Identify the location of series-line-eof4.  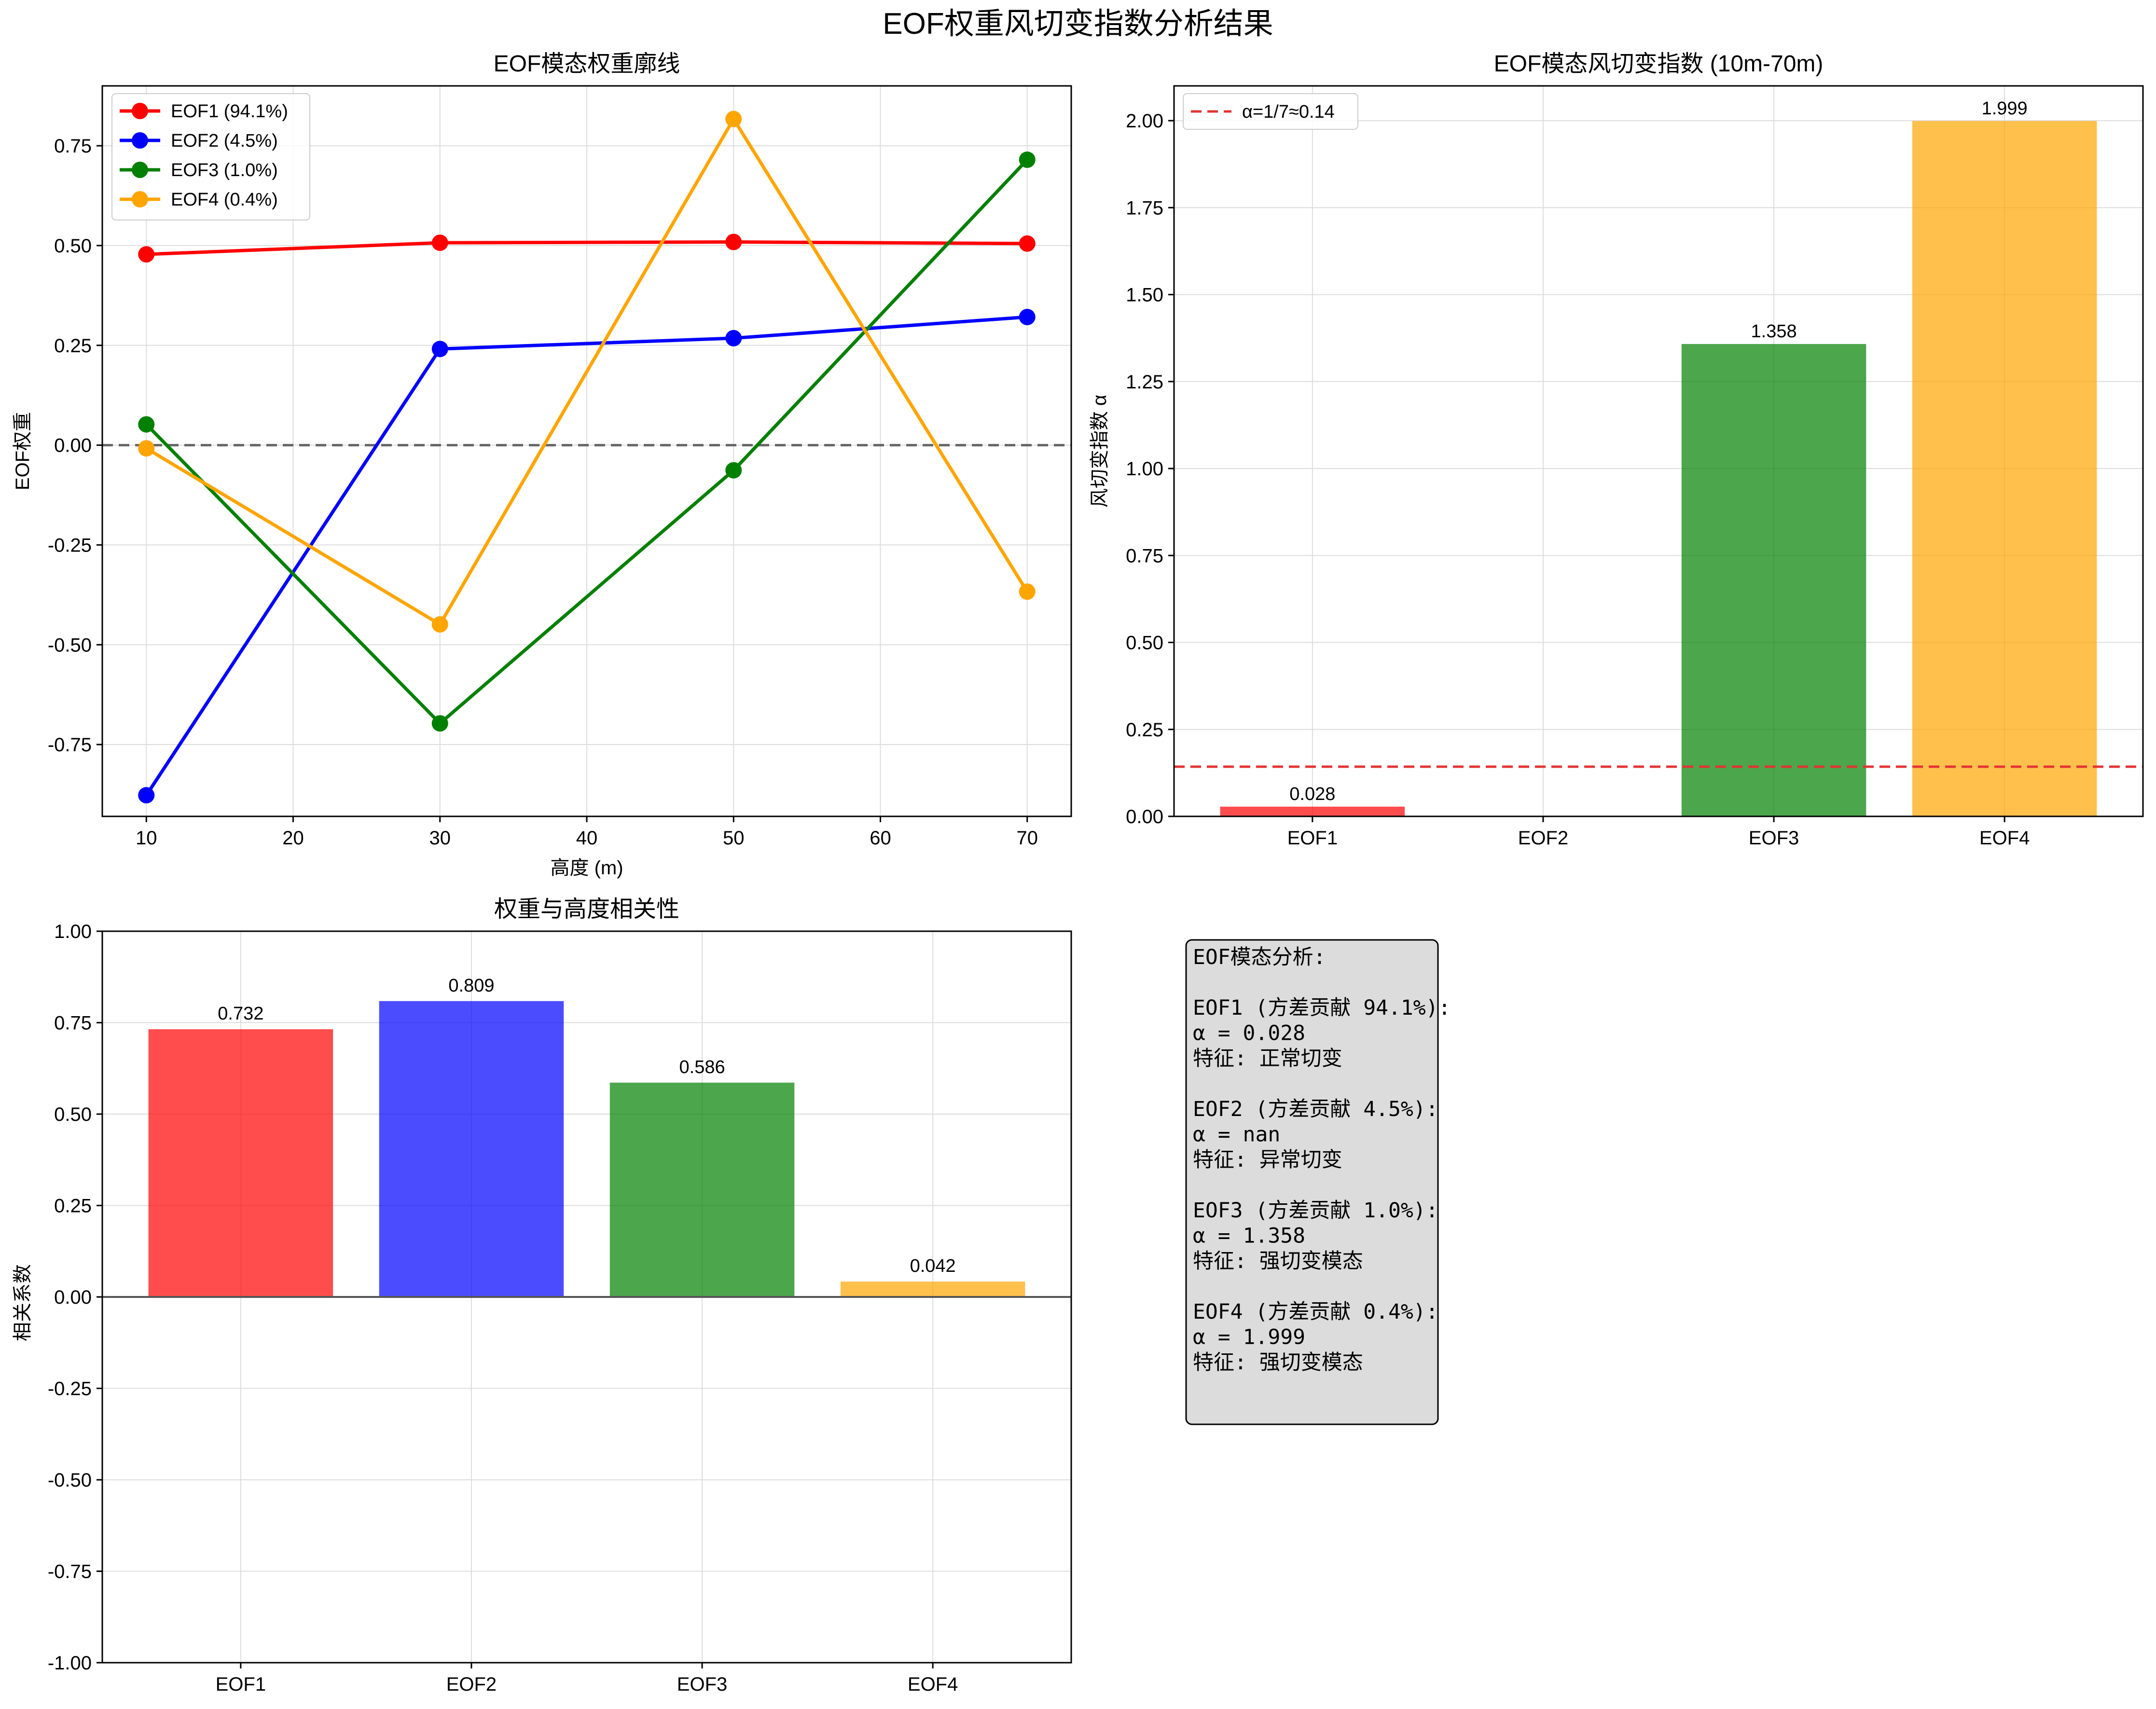
(587, 371).